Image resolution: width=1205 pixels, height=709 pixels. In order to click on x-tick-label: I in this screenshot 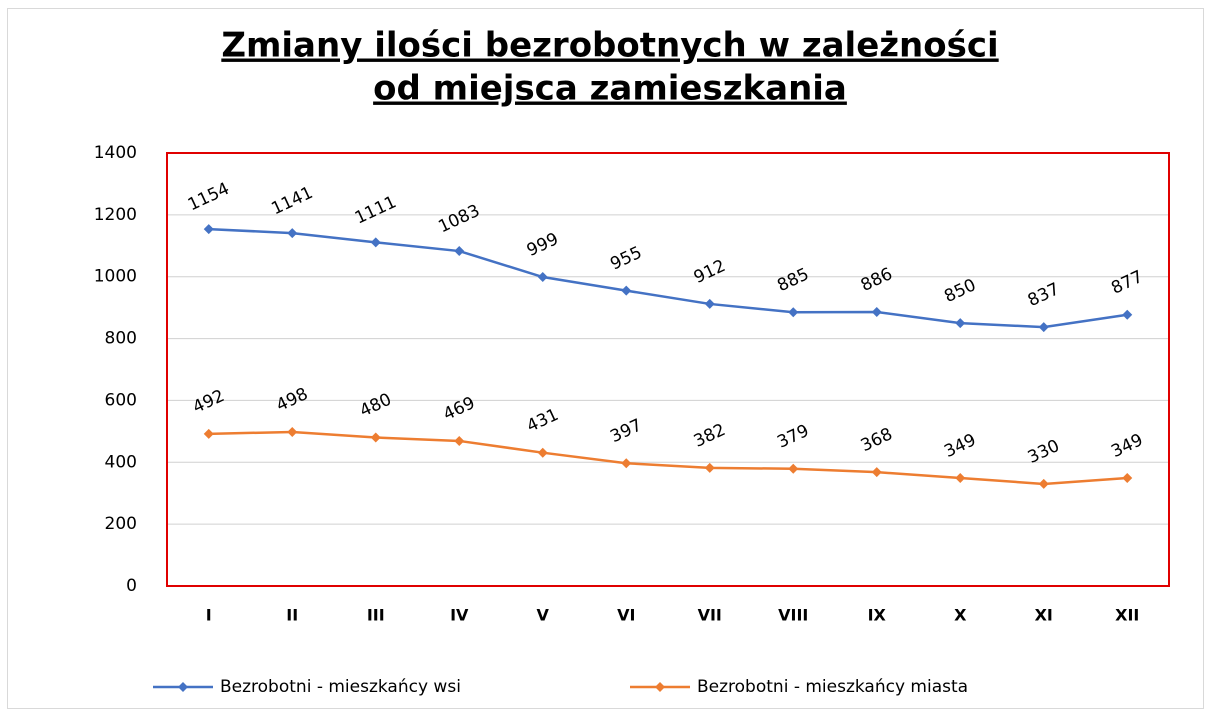, I will do `click(209, 615)`.